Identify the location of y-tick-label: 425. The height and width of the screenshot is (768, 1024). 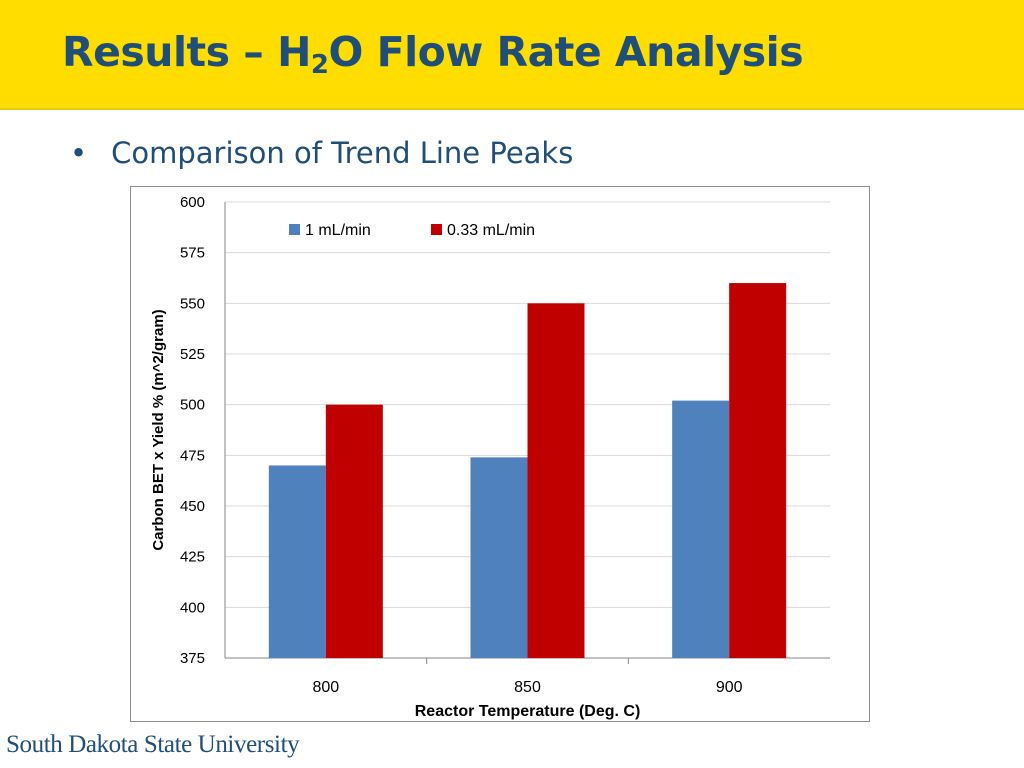
(192, 557).